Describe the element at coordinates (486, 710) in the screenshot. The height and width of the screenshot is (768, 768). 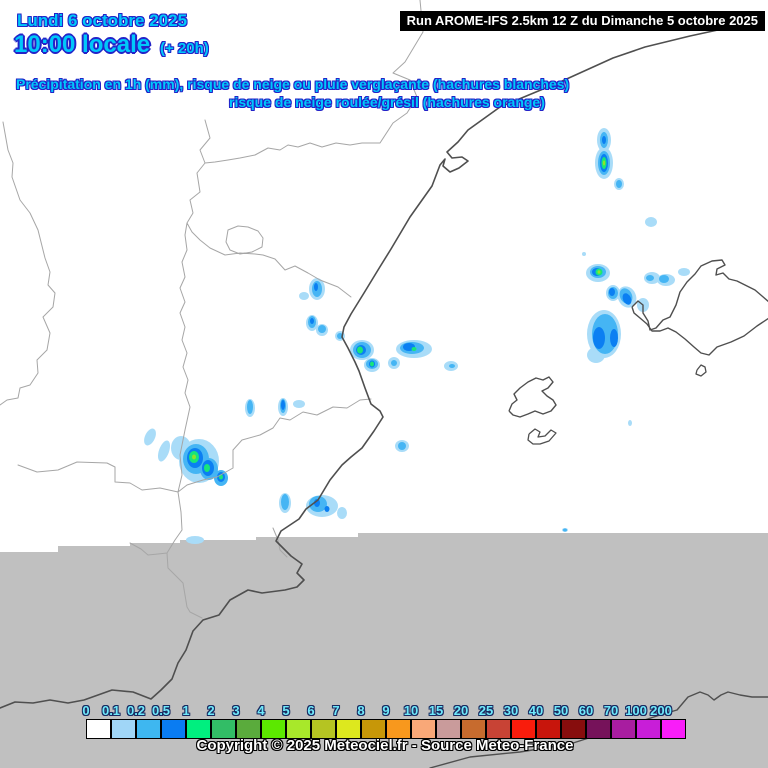
I see `scale-label-25: 25` at that location.